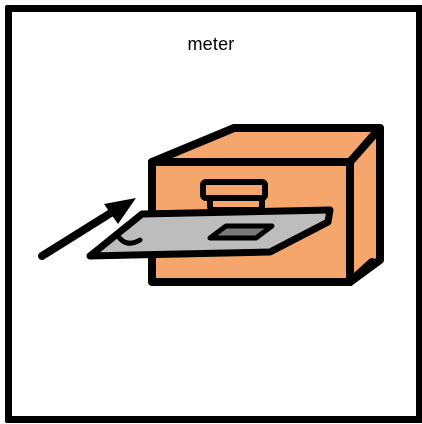 This screenshot has width=422, height=424. Describe the element at coordinates (365, 205) in the screenshot. I see `box-side` at that location.